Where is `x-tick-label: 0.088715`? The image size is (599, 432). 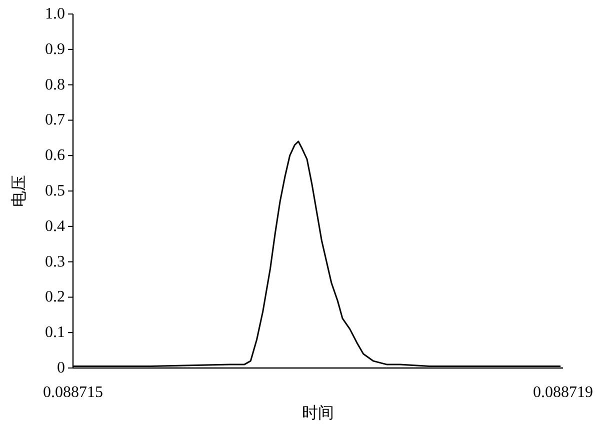
x-tick-label: 0.088715 is located at coordinates (73, 392).